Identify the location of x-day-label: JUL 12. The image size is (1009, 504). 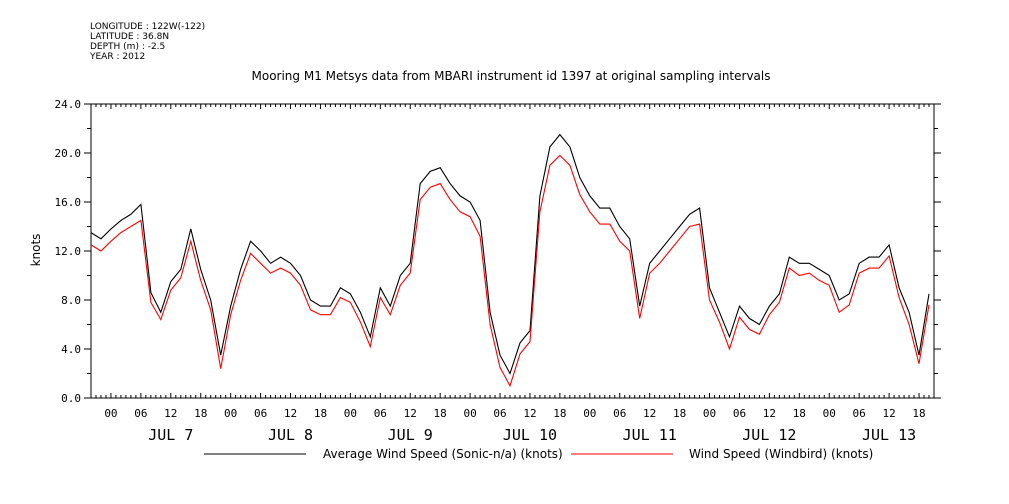
(769, 435).